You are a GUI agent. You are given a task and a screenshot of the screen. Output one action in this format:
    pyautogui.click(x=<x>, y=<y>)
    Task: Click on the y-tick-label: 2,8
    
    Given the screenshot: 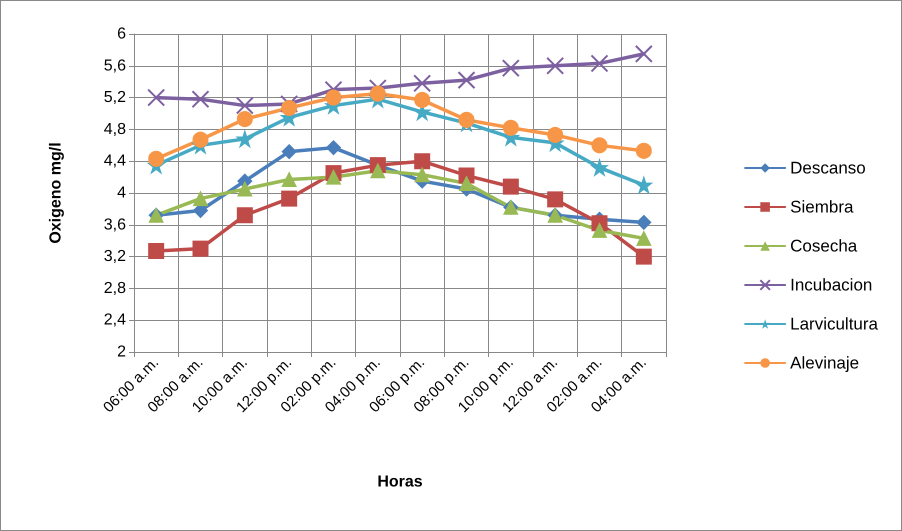 What is the action you would take?
    pyautogui.click(x=115, y=288)
    